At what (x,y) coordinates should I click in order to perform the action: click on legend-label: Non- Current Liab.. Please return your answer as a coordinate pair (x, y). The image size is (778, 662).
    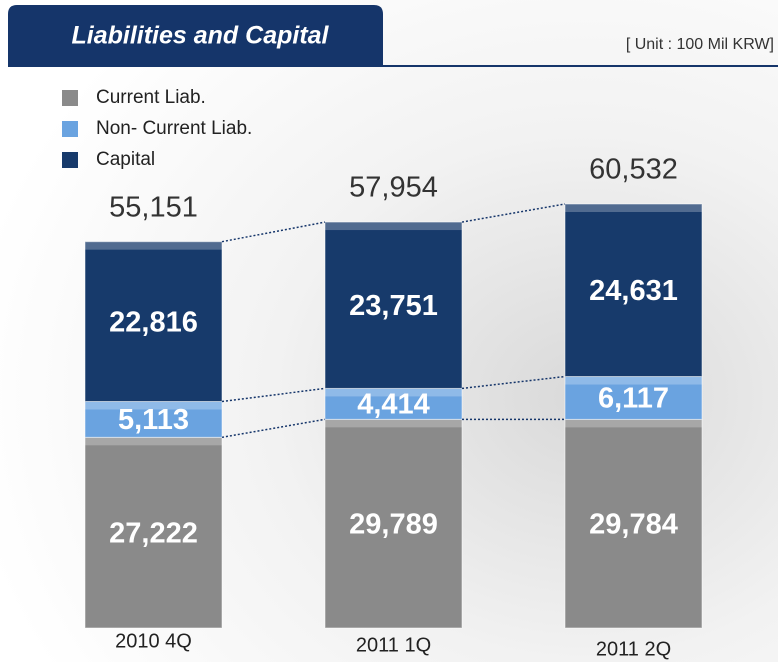
    Looking at the image, I should click on (174, 128).